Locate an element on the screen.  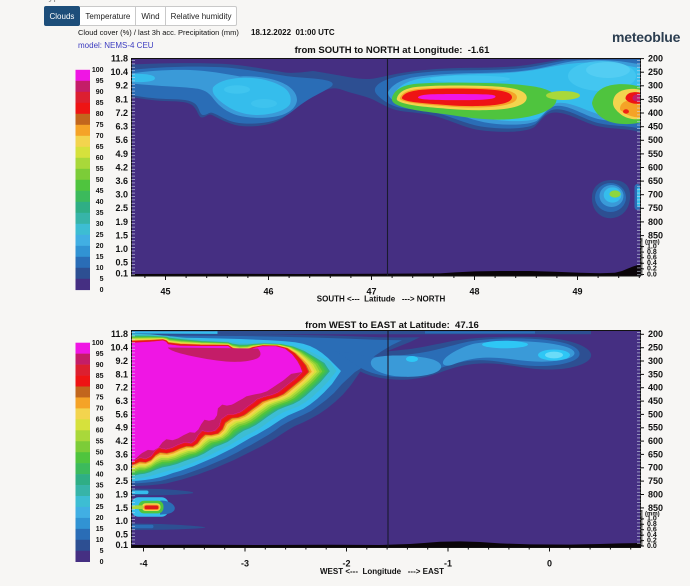
svg-text:from WEST to EAST at Latitude:: from WEST to EAST at Latitude: 47.16 is located at coordinates (392, 325).